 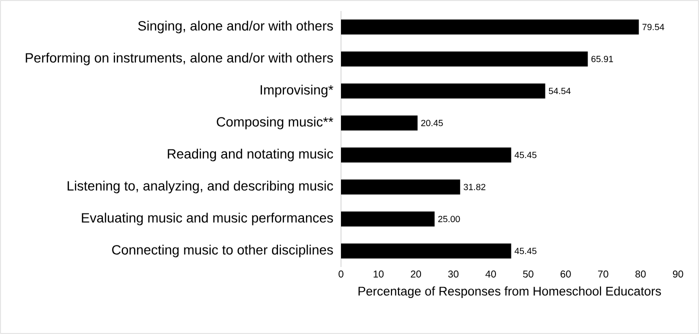 What do you see at coordinates (235, 27) in the screenshot?
I see `y-tick-label: Singing, alone and/or with others` at bounding box center [235, 27].